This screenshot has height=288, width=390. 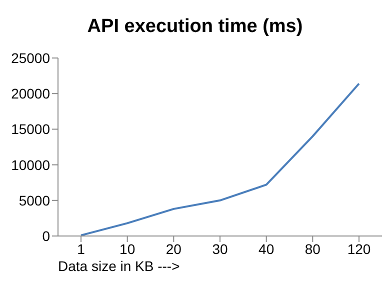 What do you see at coordinates (220, 248) in the screenshot?
I see `x-tick-label: 30` at bounding box center [220, 248].